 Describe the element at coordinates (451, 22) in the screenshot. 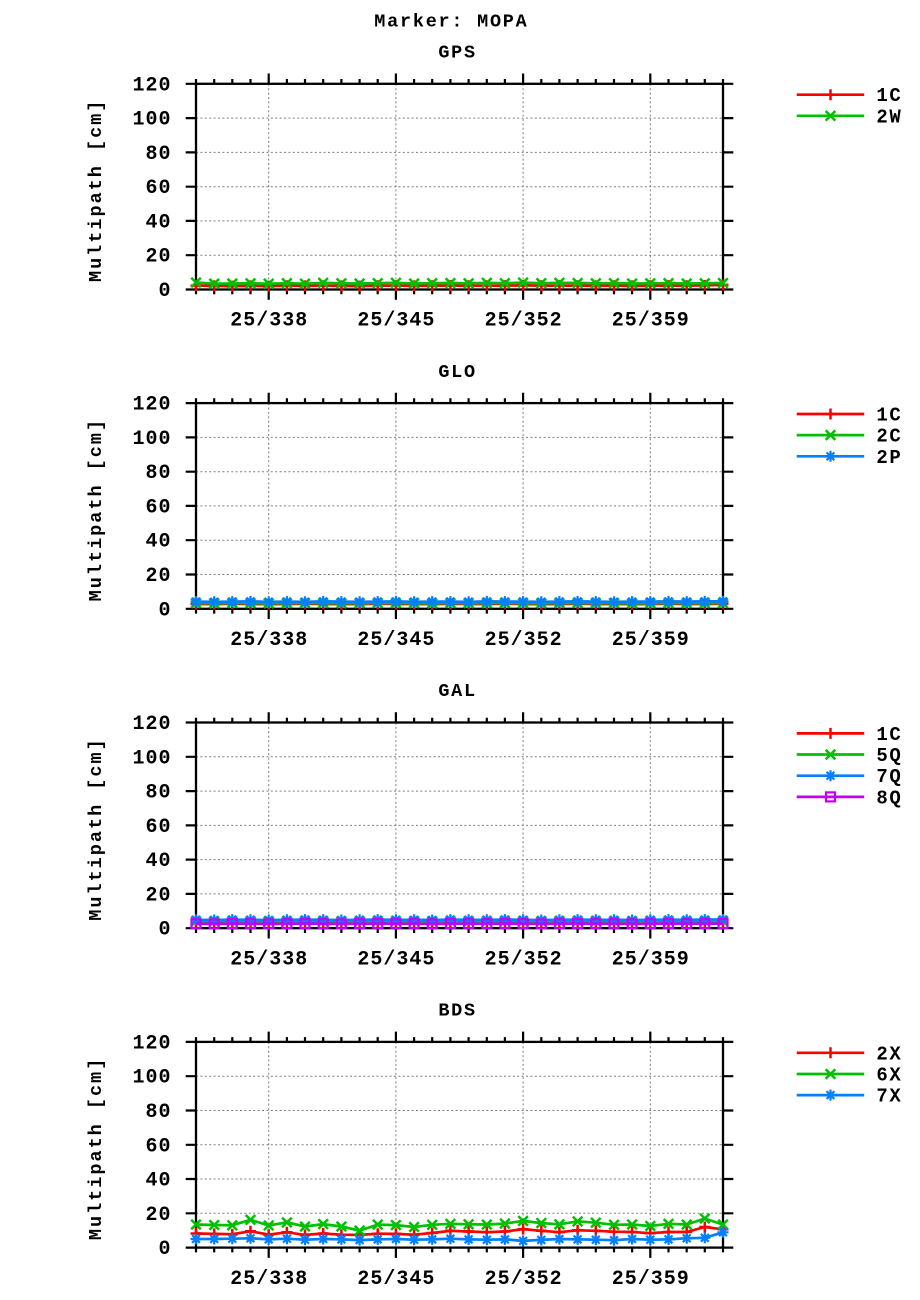

I see `svg-text: Marker: MOPA` at that location.